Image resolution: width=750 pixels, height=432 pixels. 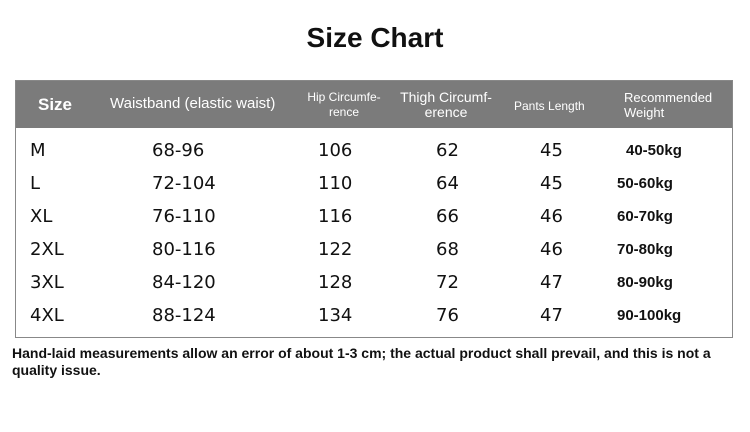 I want to click on cell-thigh: 64, so click(x=447, y=183).